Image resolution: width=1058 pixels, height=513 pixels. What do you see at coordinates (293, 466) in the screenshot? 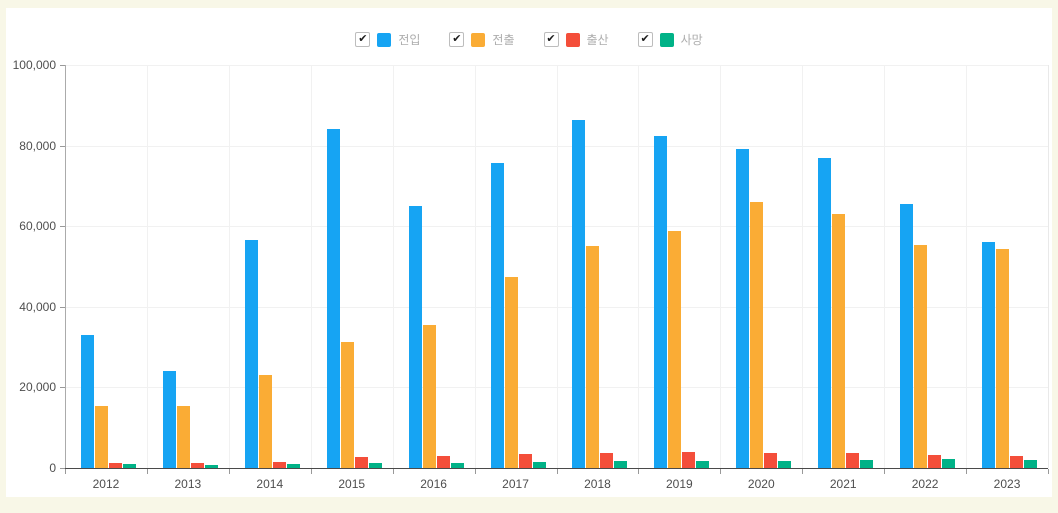
I see `bar-2014-사망` at bounding box center [293, 466].